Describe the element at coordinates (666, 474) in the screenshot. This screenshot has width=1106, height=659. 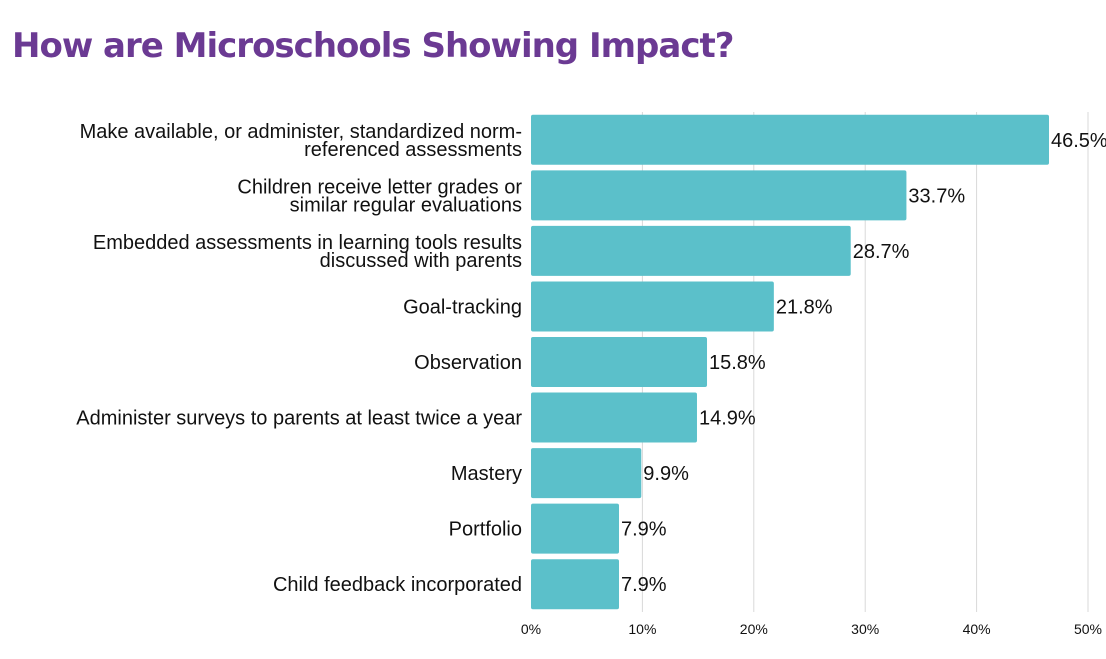
I see `value-label: 9.9%` at that location.